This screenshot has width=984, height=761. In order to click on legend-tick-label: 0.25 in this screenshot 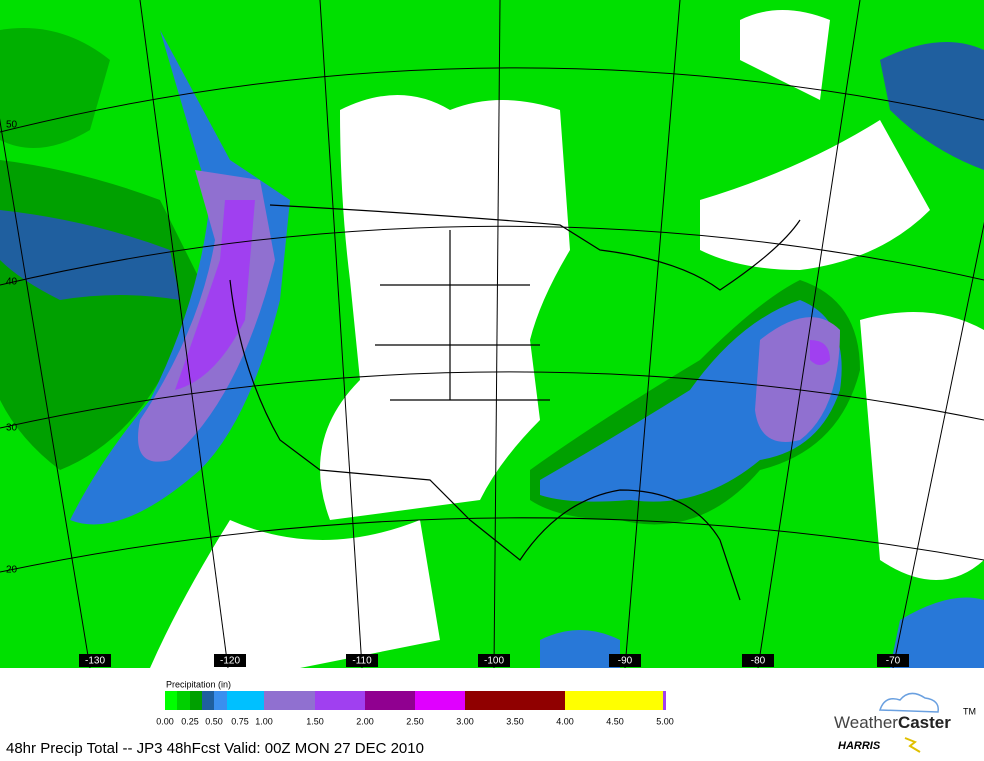, I will do `click(190, 721)`.